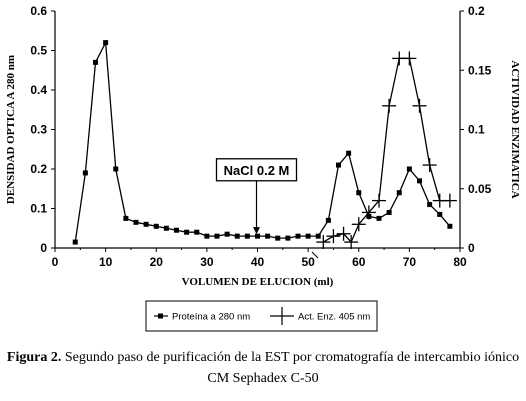 This screenshot has height=401, width=526. What do you see at coordinates (38, 90) in the screenshot?
I see `y-left-tick-label: 0.4` at bounding box center [38, 90].